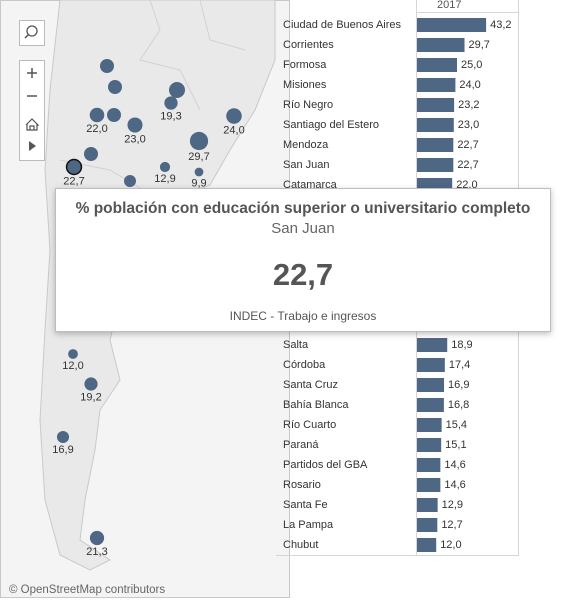 This screenshot has height=611, width=561. Describe the element at coordinates (306, 145) in the screenshot. I see `row-label: Mendoza` at that location.